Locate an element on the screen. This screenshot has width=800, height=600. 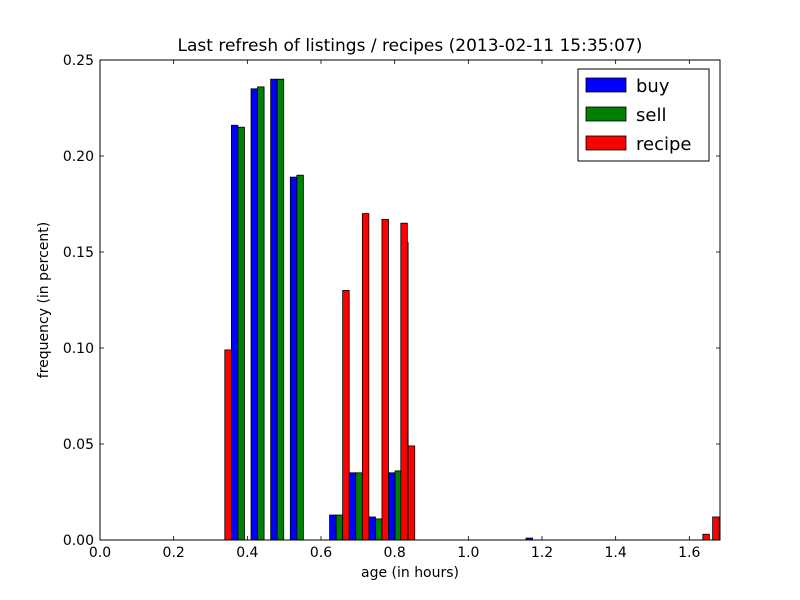
x-axis-label: age (in hours) is located at coordinates (410, 573).